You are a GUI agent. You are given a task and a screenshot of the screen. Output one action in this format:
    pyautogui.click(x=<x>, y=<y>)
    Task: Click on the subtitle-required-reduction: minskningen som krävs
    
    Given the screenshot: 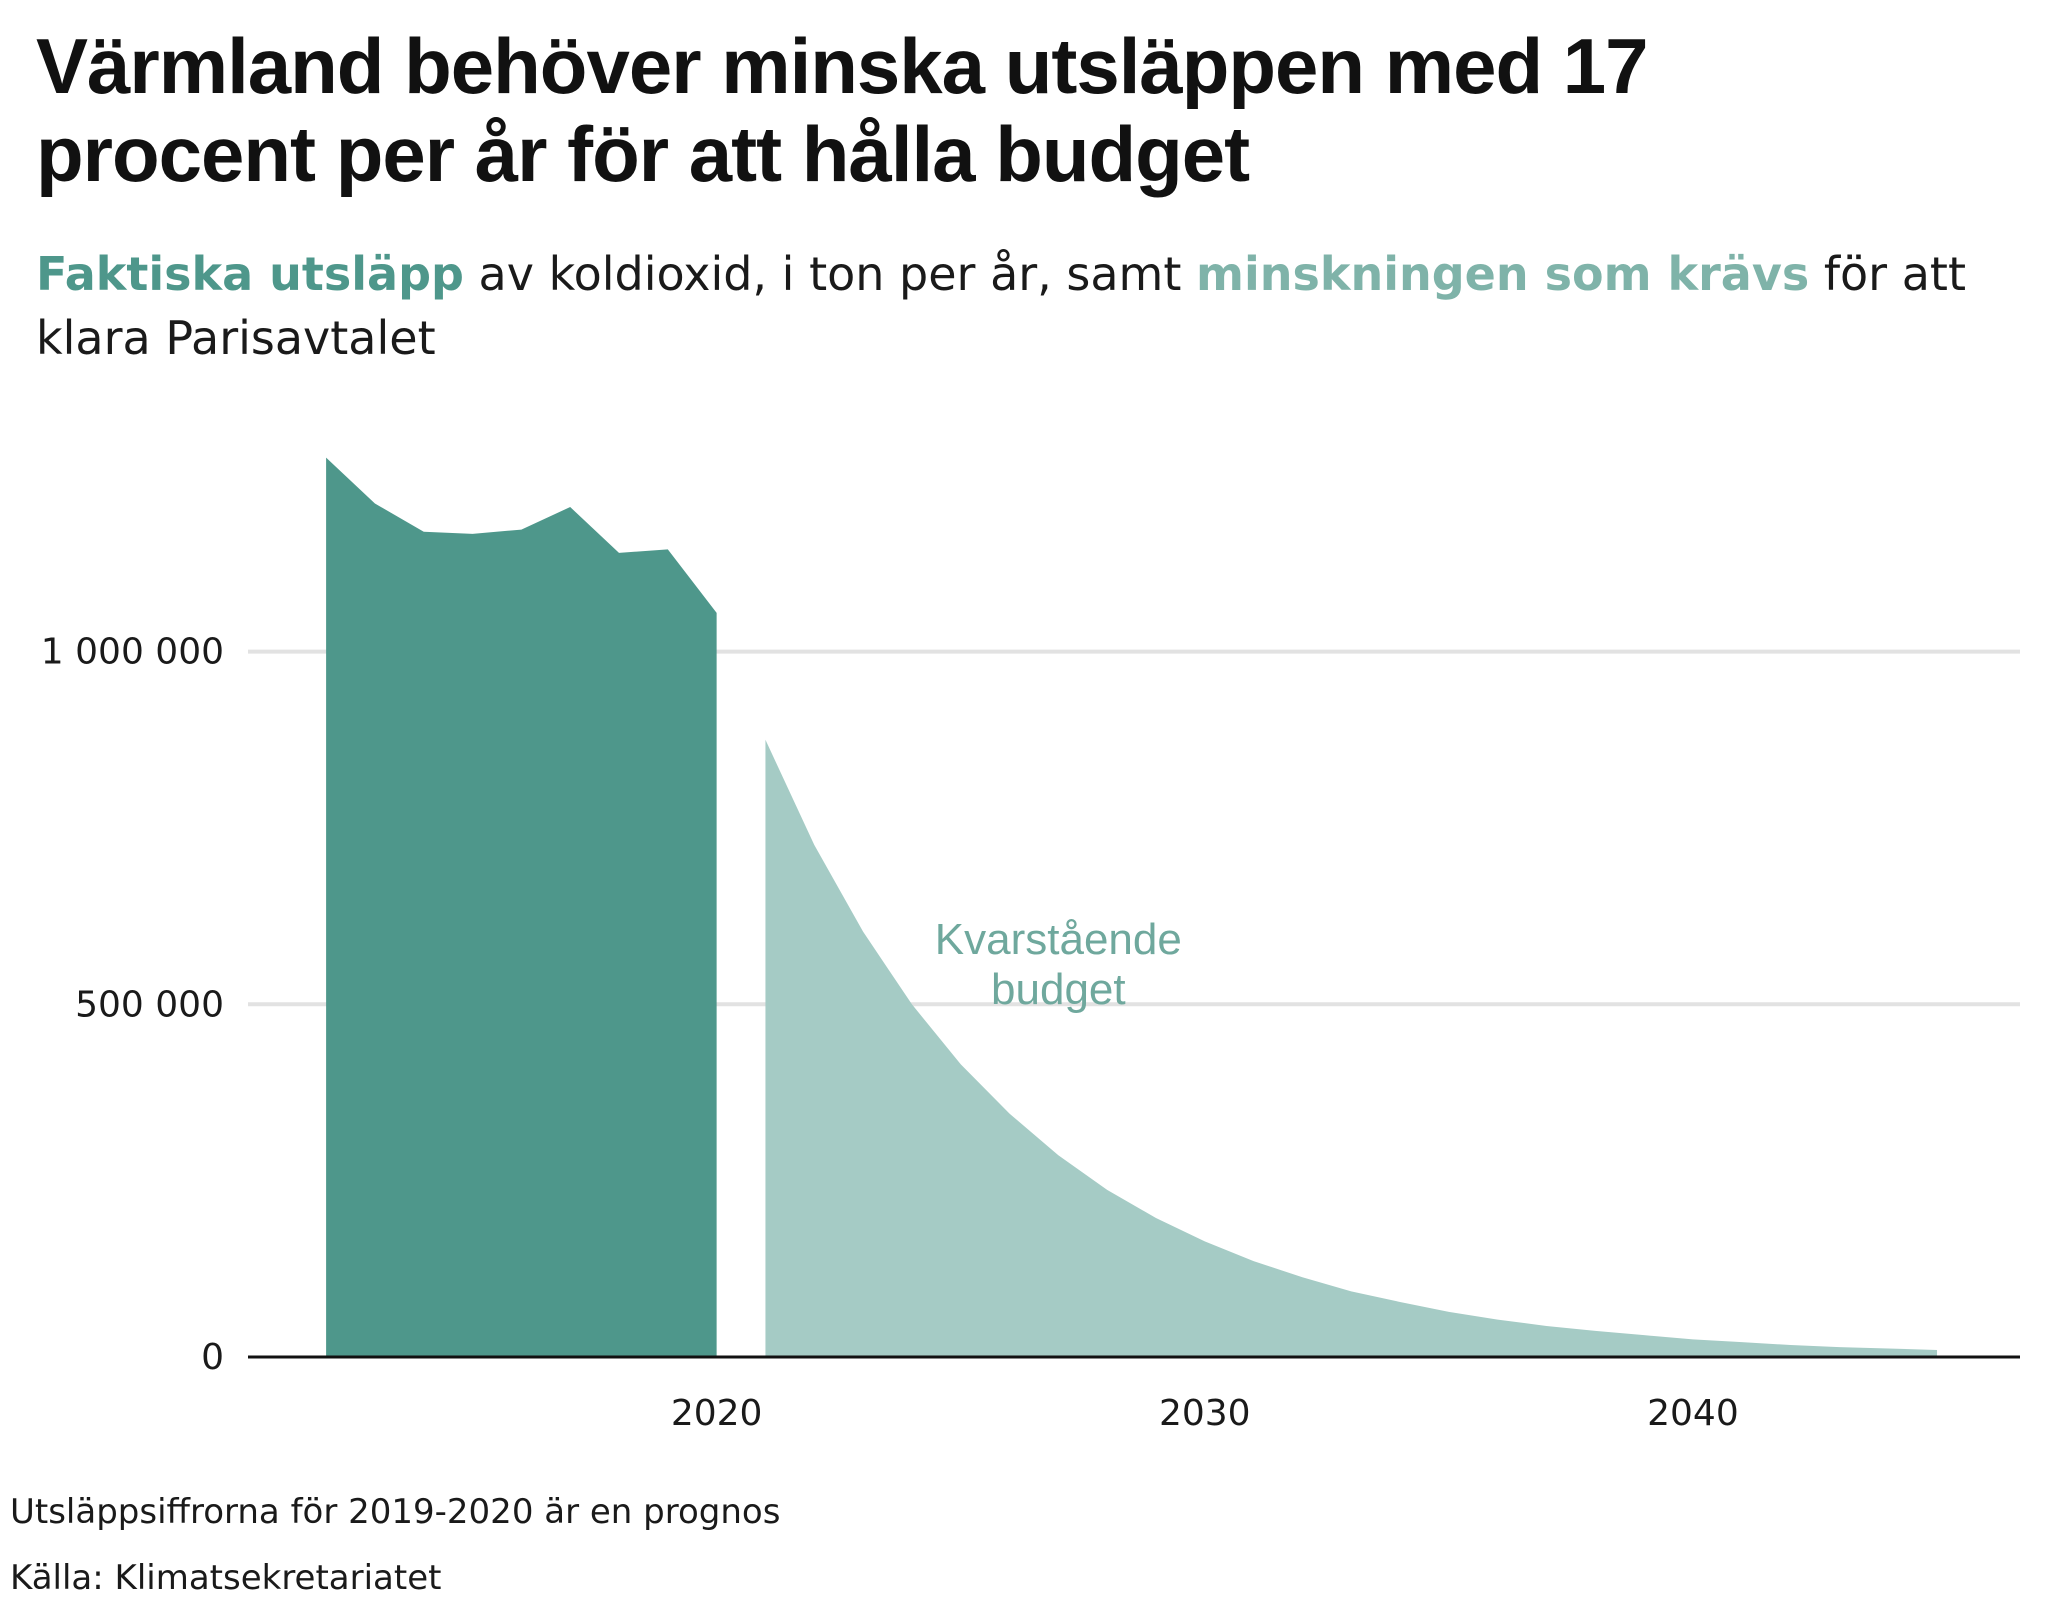 What is the action you would take?
    pyautogui.click(x=1503, y=274)
    